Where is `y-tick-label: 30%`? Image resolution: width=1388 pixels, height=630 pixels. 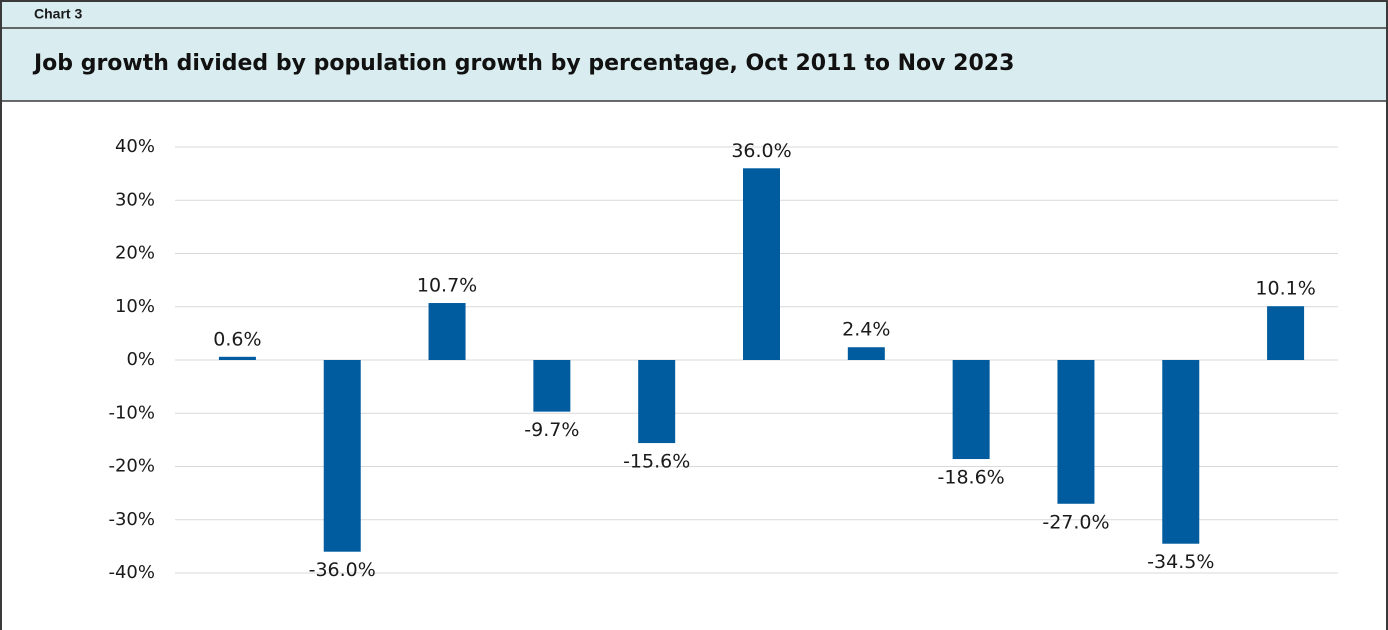 y-tick-label: 30% is located at coordinates (135, 199).